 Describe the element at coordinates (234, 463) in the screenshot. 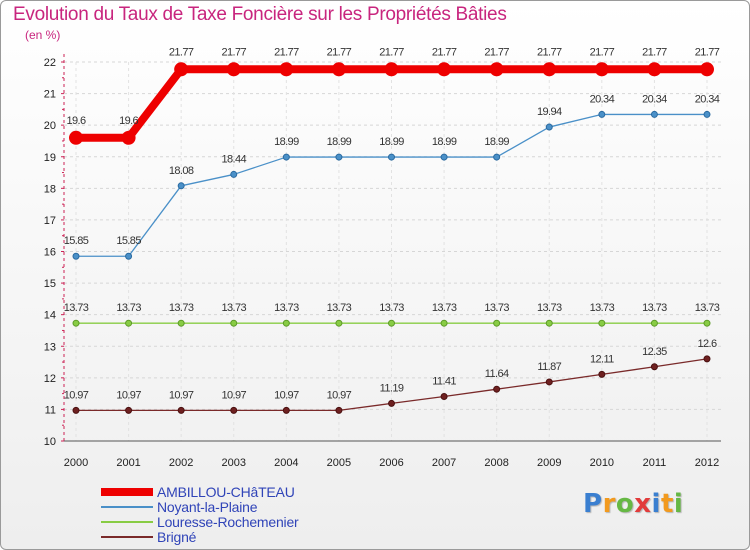

I see `x-tick-label: 2003` at that location.